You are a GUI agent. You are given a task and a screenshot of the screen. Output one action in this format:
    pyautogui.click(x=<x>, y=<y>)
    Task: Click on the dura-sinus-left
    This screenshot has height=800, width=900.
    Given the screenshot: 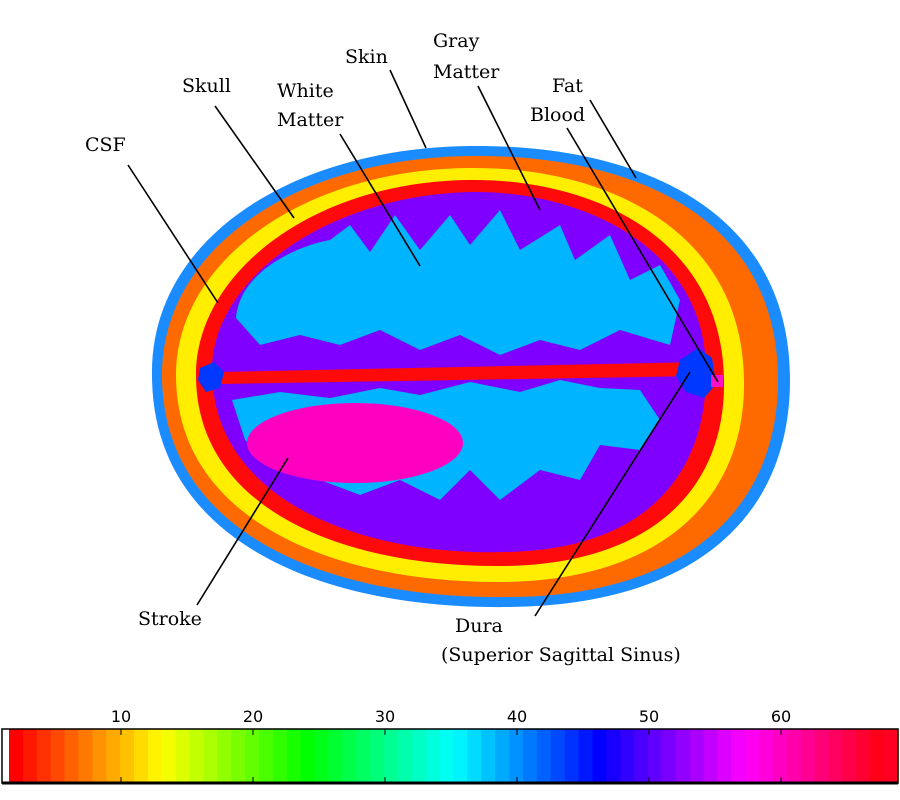 What is the action you would take?
    pyautogui.click(x=211, y=377)
    